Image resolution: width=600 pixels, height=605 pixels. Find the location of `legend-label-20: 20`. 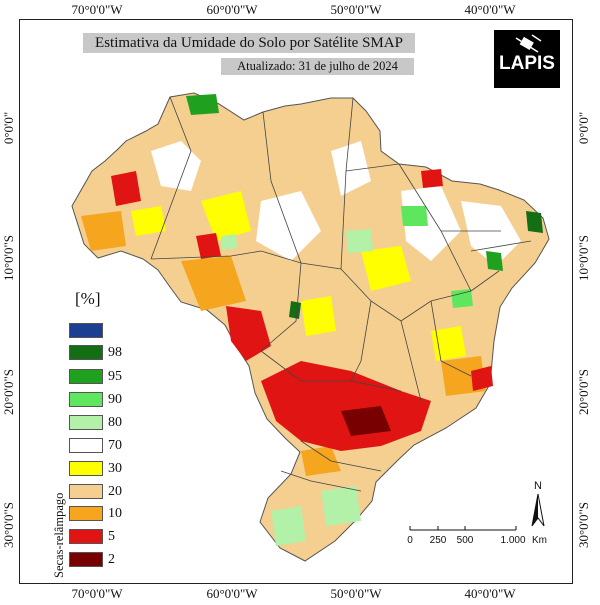

legend-label-20: 20 is located at coordinates (115, 491).